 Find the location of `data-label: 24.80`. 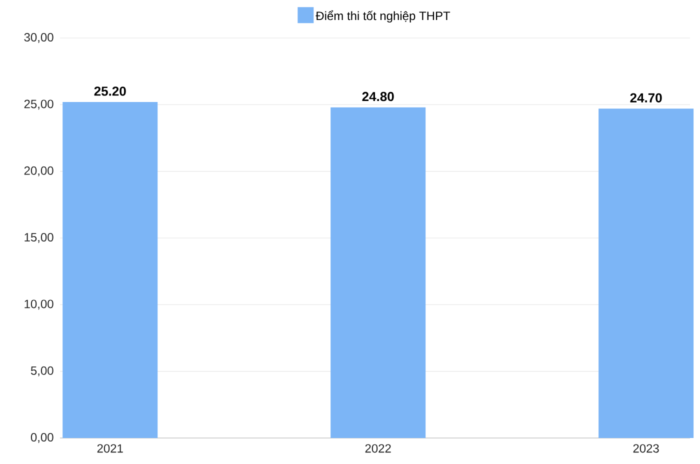

data-label: 24.80 is located at coordinates (378, 97).